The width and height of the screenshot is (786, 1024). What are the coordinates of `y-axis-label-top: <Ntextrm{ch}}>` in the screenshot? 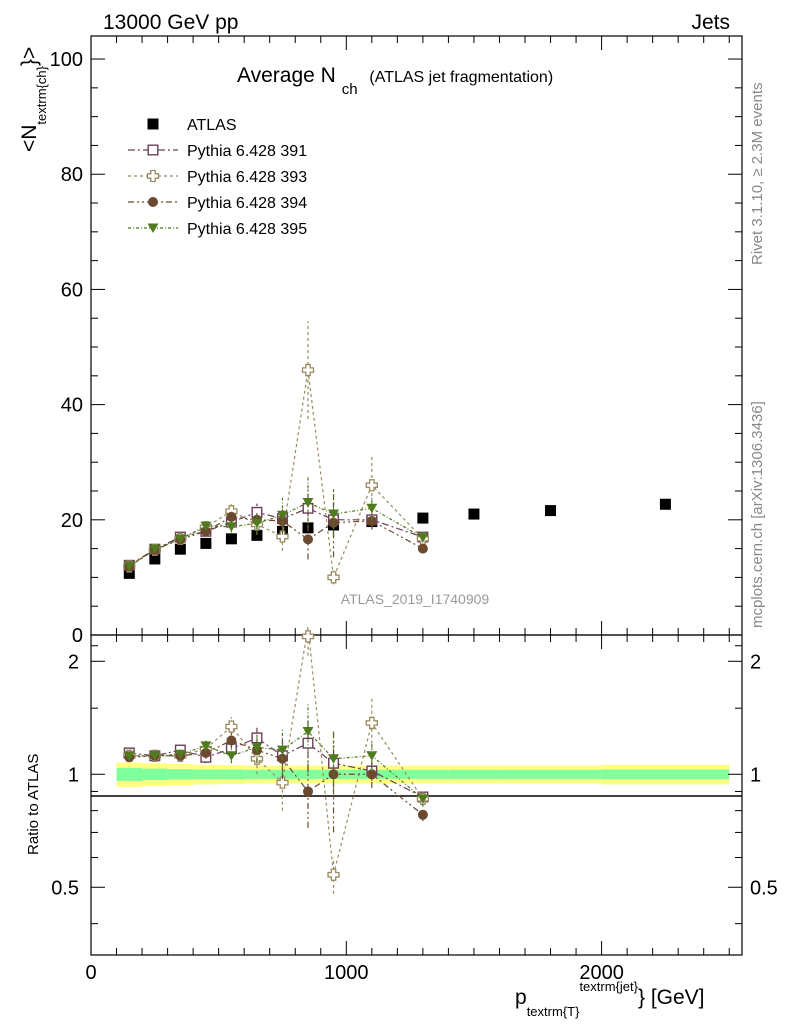 It's located at (33, 99).